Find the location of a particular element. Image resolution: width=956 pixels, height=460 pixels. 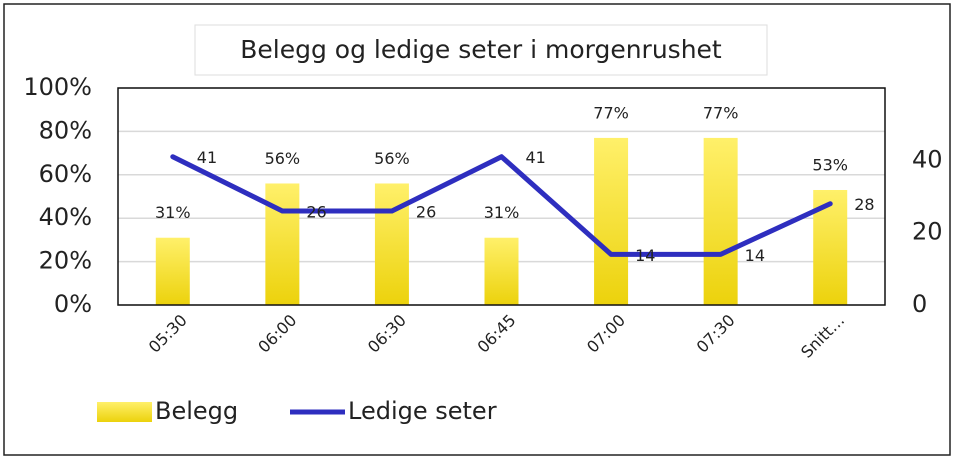

title-box is located at coordinates (481, 50).